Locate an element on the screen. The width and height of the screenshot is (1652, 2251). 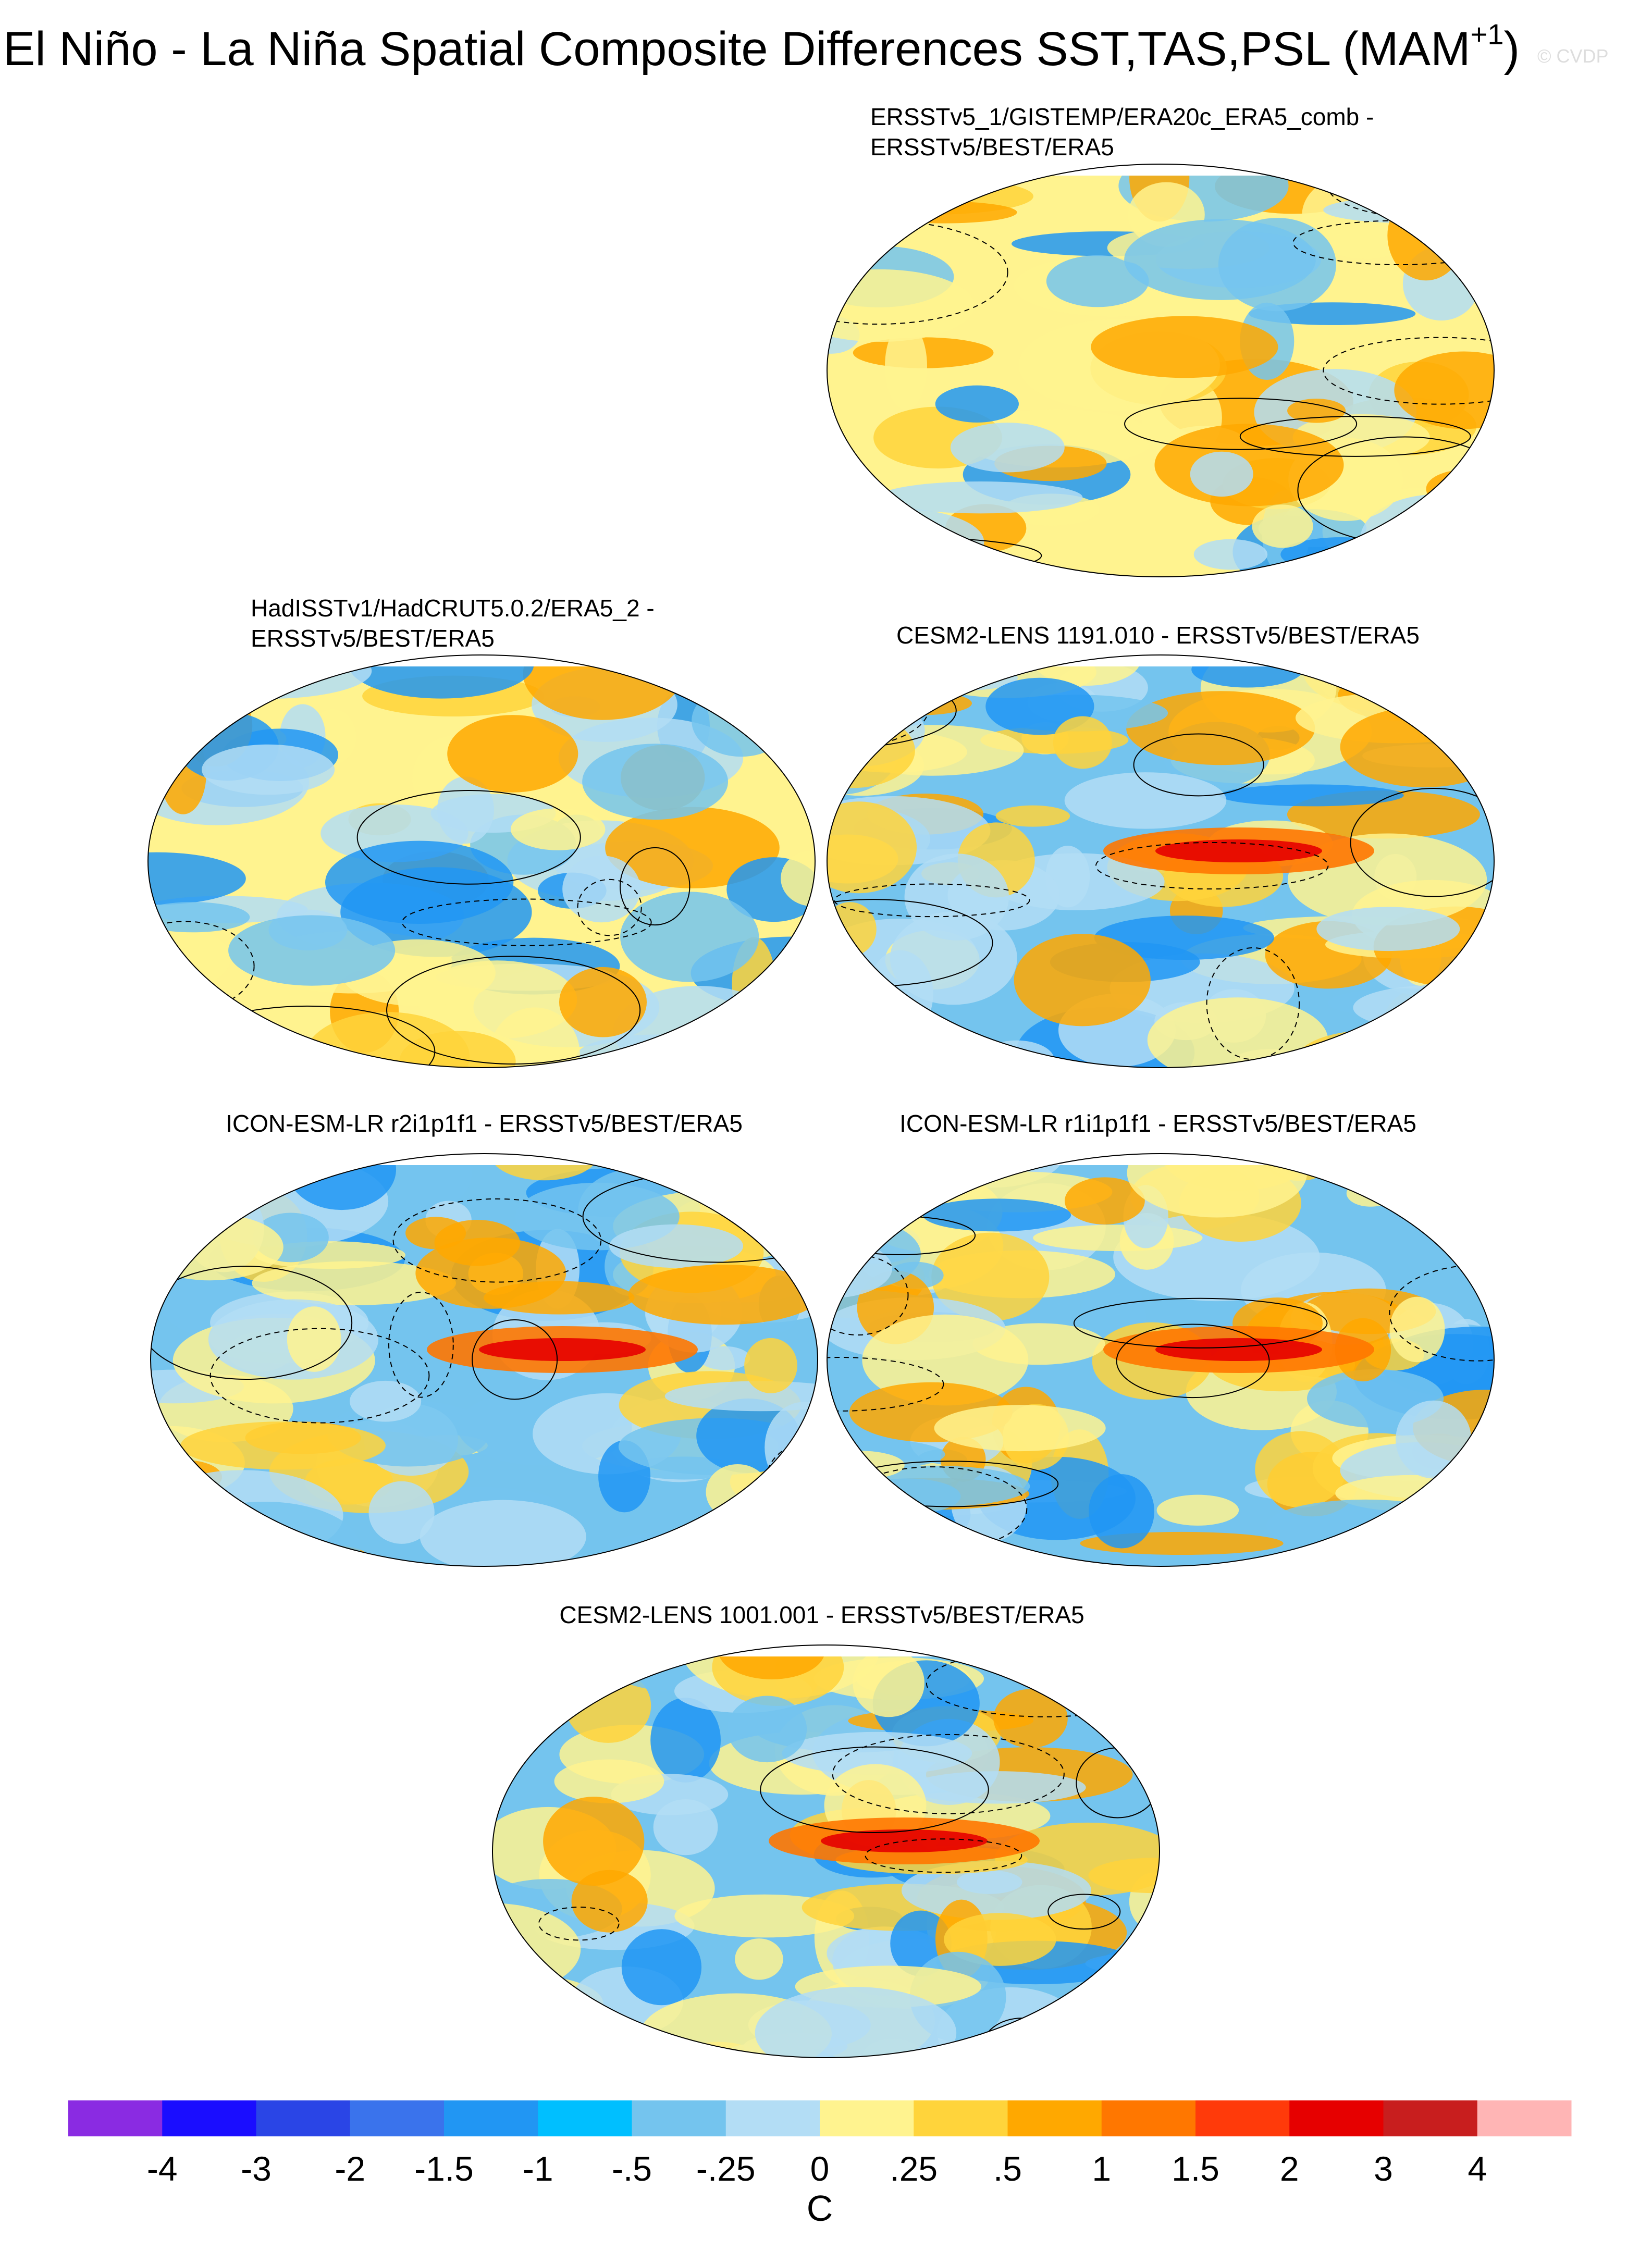
colorbar-label: -.25 is located at coordinates (726, 2168).